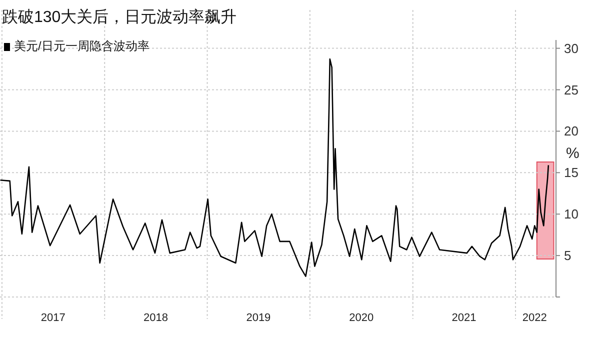 The height and width of the screenshot is (337, 600). What do you see at coordinates (571, 131) in the screenshot?
I see `y-tick-label: 20` at bounding box center [571, 131].